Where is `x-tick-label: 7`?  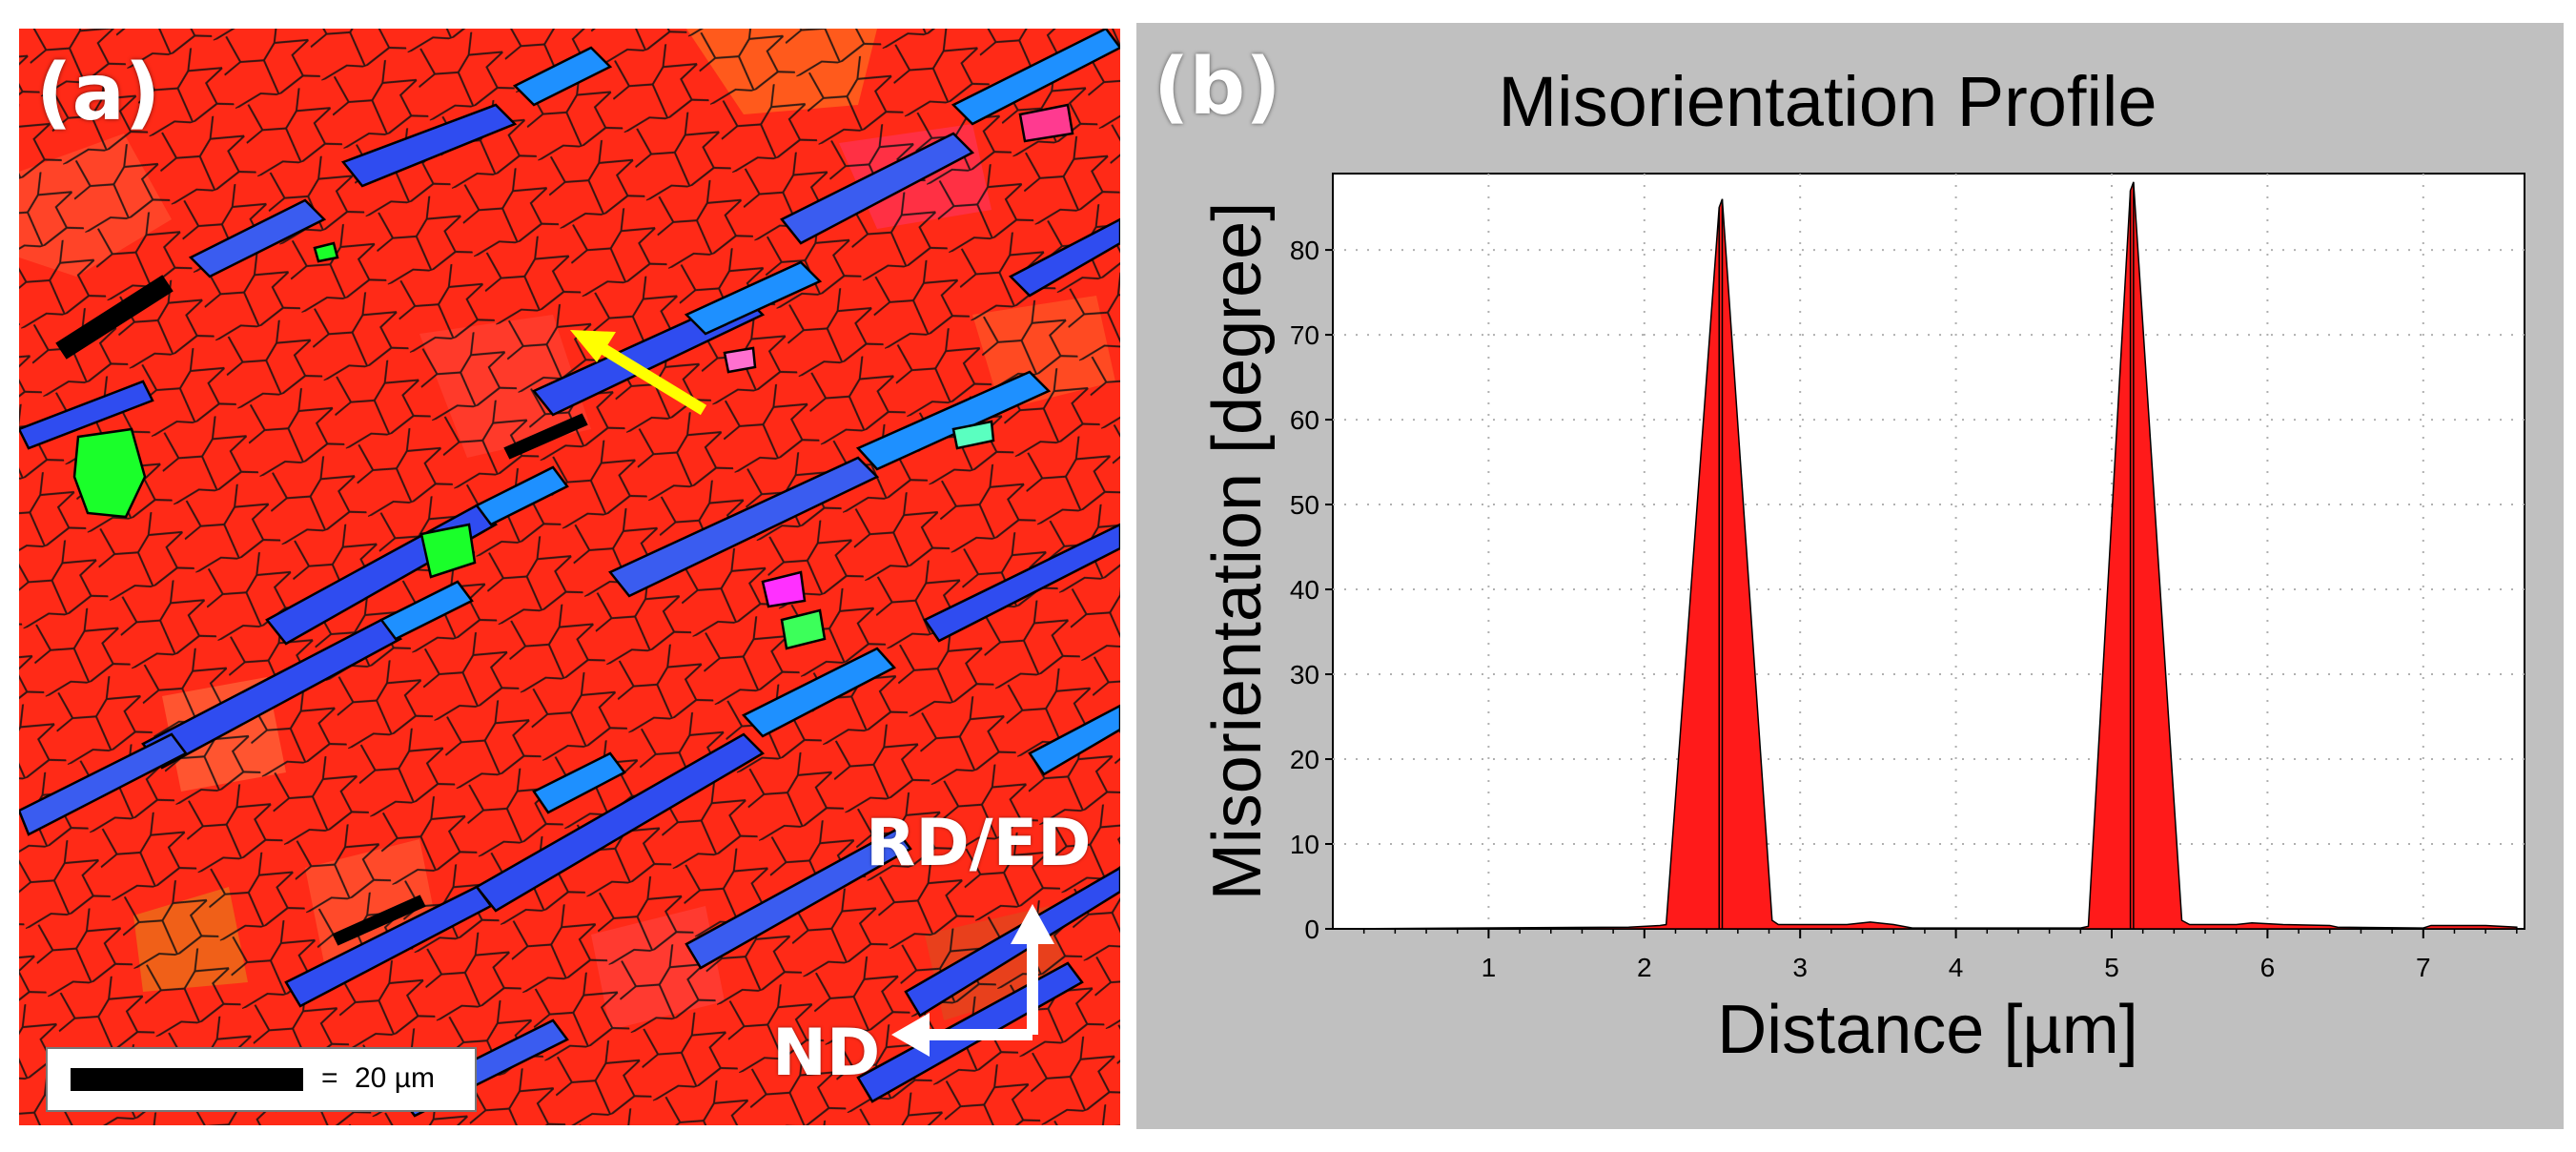 x-tick-label: 7 is located at coordinates (2423, 967).